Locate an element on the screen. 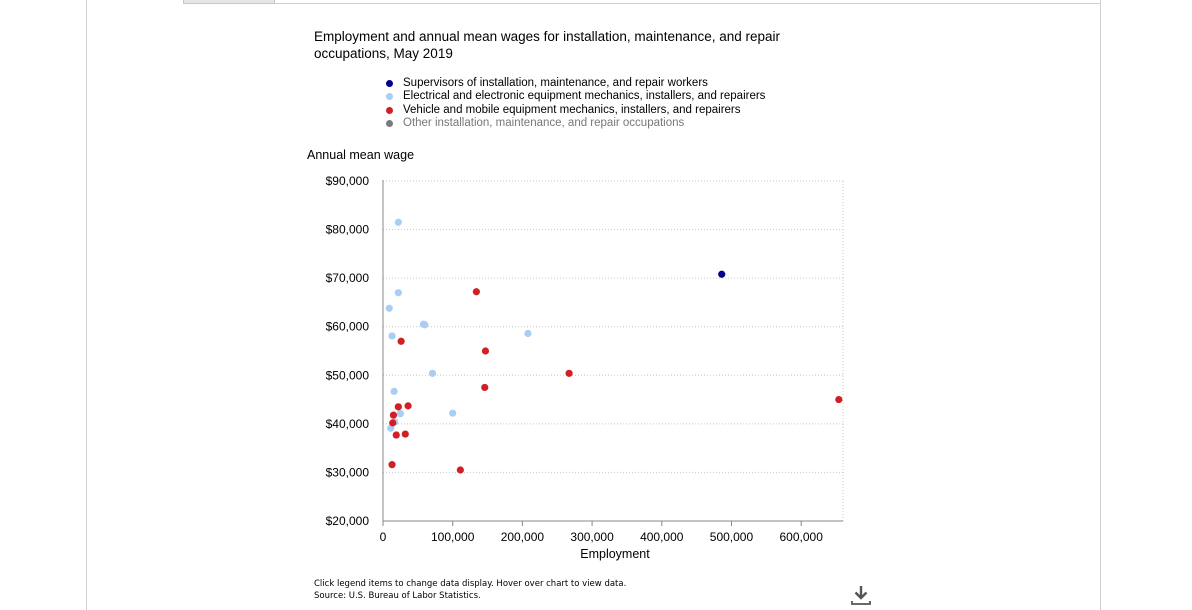 This screenshot has width=1192, height=610. tab-divider is located at coordinates (688, 3).